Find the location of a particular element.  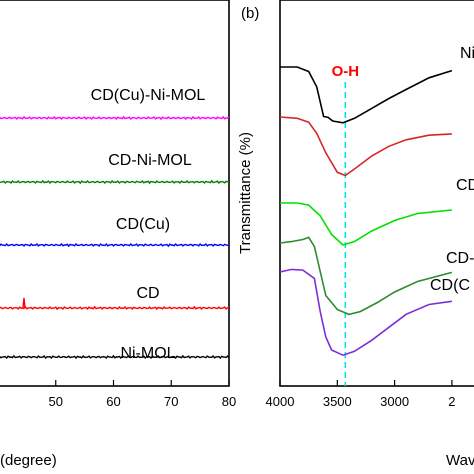

panel-a-series-label: Ni-MOL is located at coordinates (147, 353).